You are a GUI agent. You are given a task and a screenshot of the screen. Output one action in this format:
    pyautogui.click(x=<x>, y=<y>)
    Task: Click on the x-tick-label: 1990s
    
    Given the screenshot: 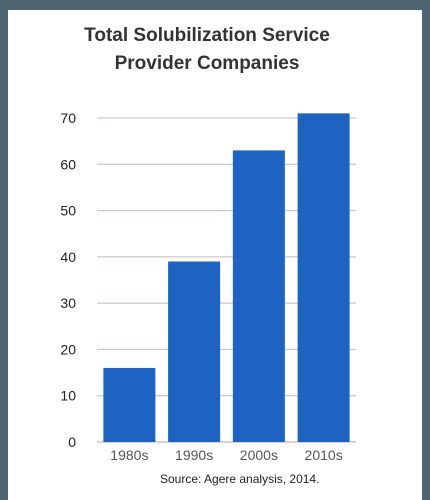 What is the action you would take?
    pyautogui.click(x=194, y=455)
    